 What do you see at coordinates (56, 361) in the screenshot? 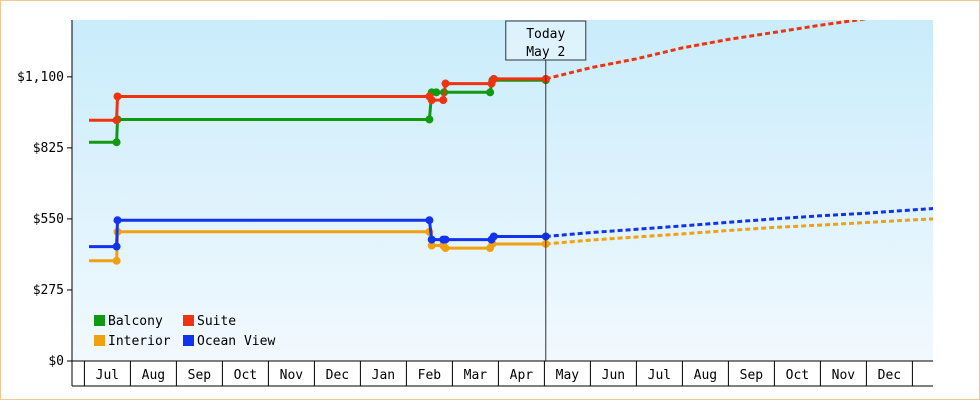
I see `y-tick-label: $0` at bounding box center [56, 361].